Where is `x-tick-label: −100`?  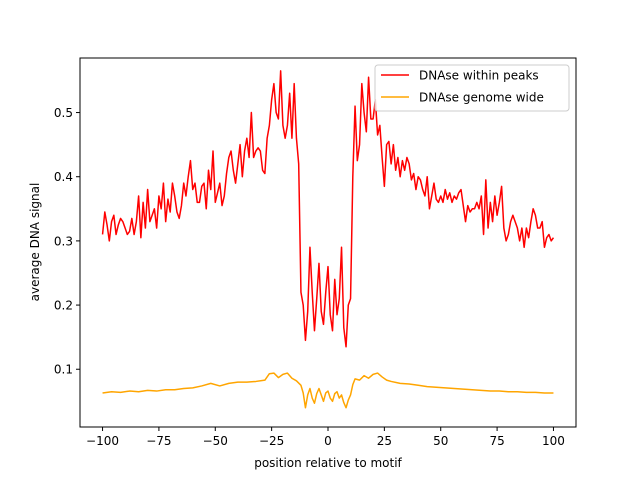 x-tick-label: −100 is located at coordinates (102, 441).